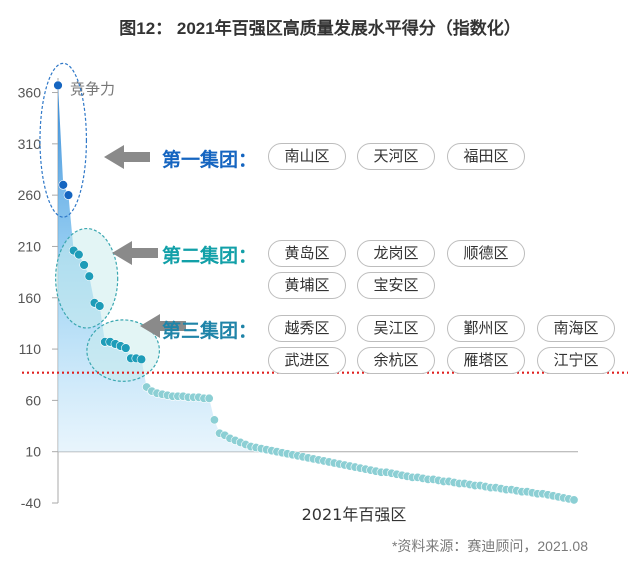 The width and height of the screenshot is (640, 571). I want to click on source-note: *资料来源：赛迪顾问，2021.08, so click(489, 546).